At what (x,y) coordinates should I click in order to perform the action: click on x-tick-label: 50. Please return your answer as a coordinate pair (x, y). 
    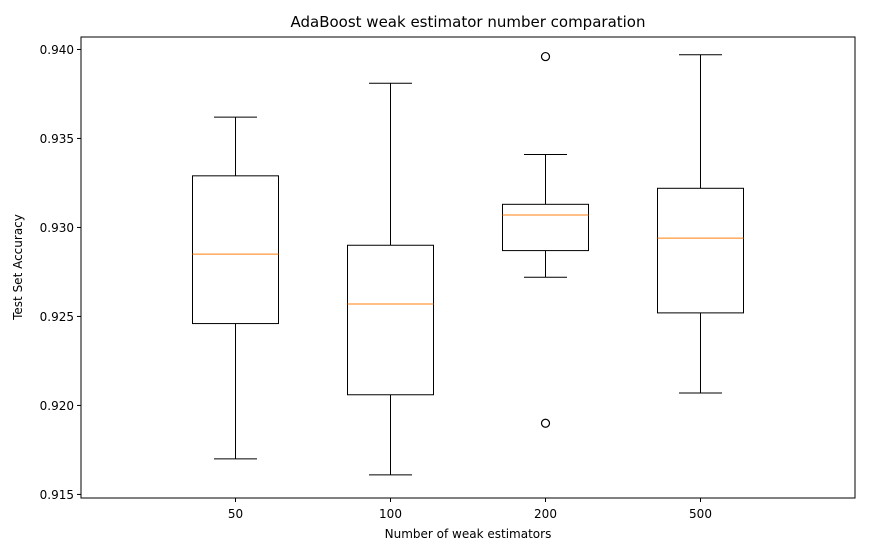
    Looking at the image, I should click on (235, 514).